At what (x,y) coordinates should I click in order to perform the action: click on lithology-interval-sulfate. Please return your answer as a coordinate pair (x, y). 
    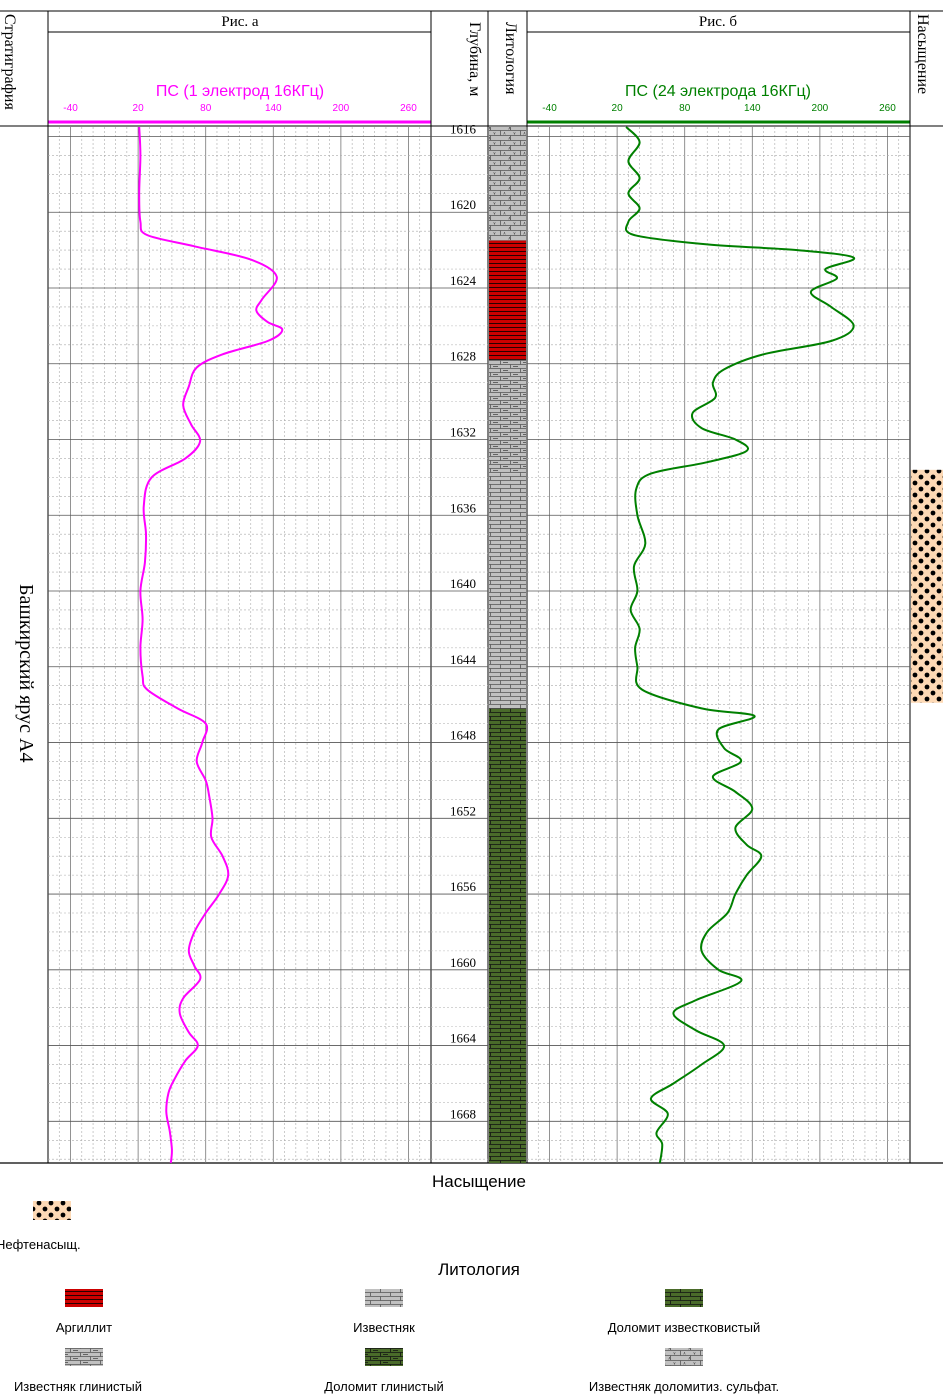
    Looking at the image, I should click on (507, 184).